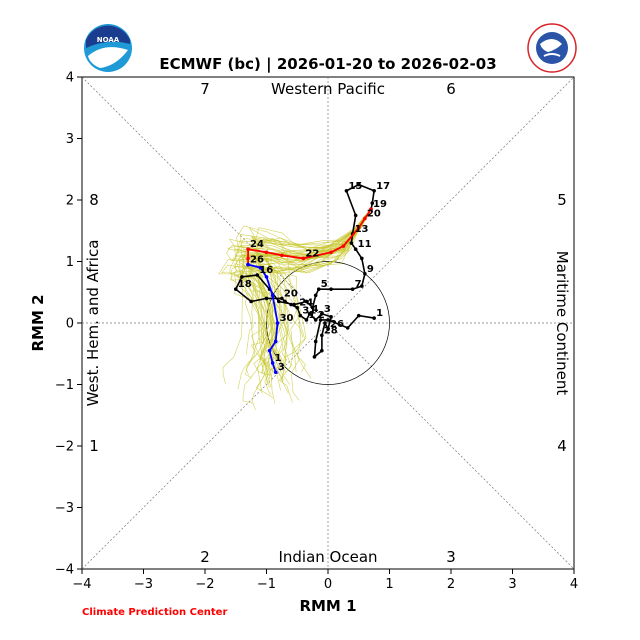 The image size is (640, 640). Describe the element at coordinates (451, 557) in the screenshot. I see `phase-3-label: 3` at that location.